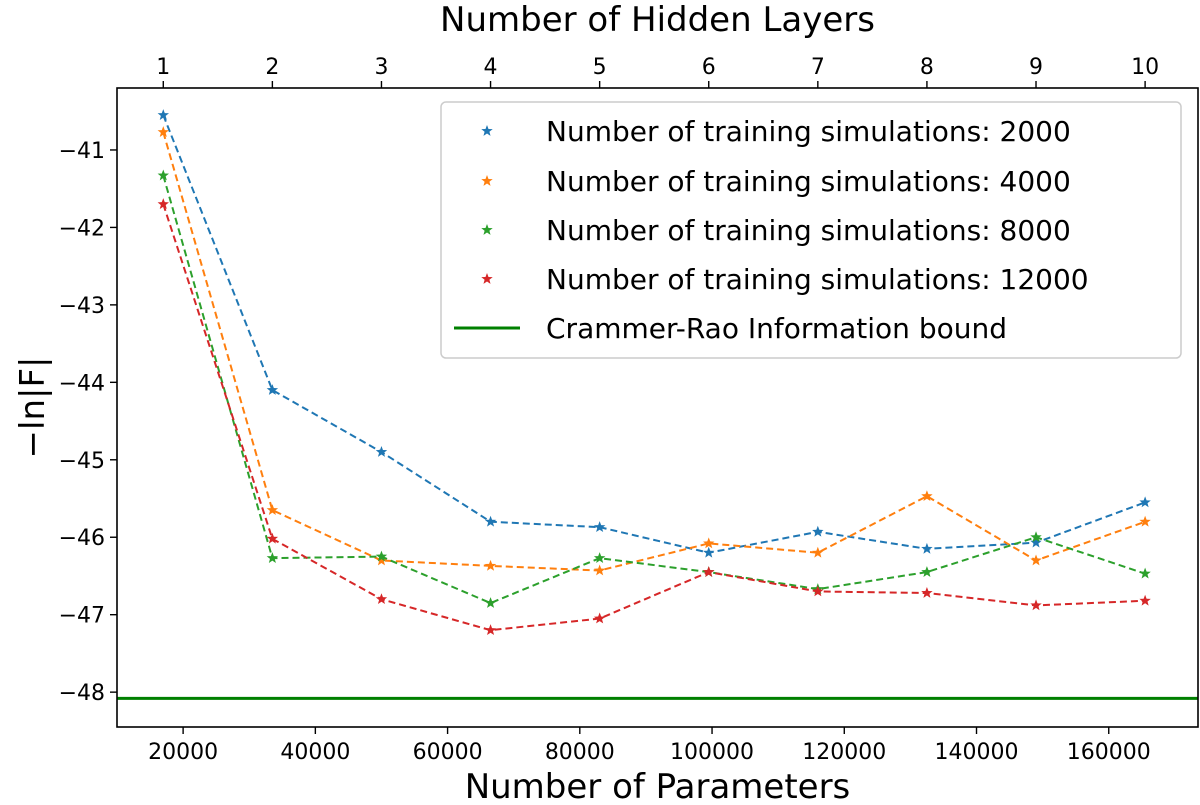  What do you see at coordinates (33, 408) in the screenshot?
I see `y-axis-title: −ln|F|` at bounding box center [33, 408].